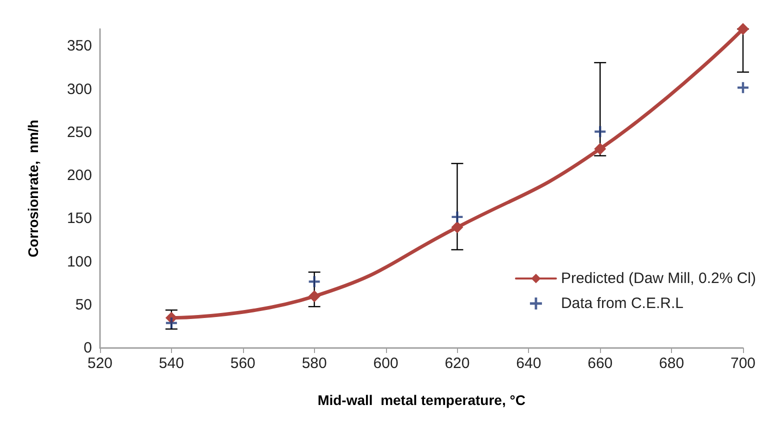 The height and width of the screenshot is (428, 771). I want to click on x-tick-label: 700, so click(743, 363).